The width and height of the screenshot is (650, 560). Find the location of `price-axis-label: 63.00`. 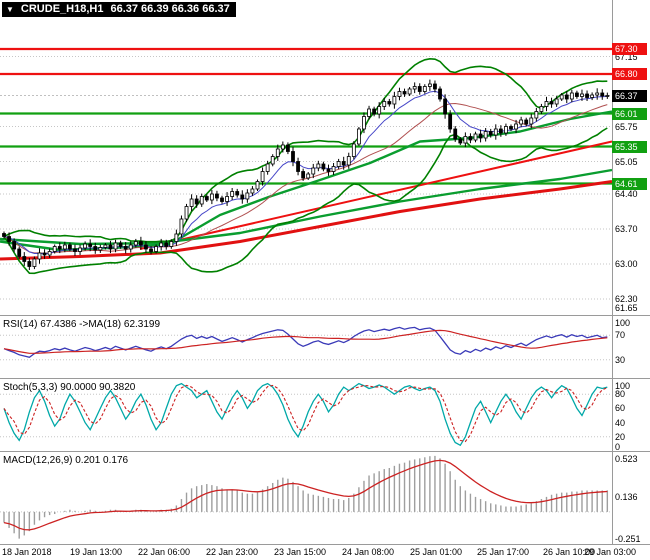

price-axis-label: 63.00 is located at coordinates (626, 264).